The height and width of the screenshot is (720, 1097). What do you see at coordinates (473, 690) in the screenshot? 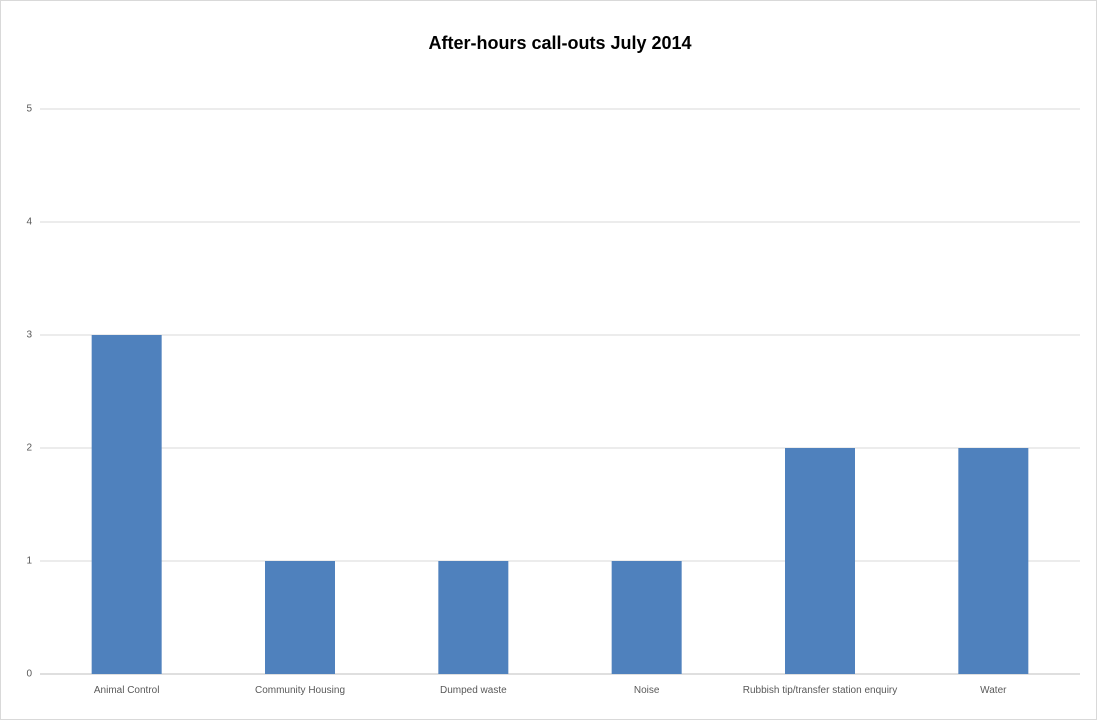
I see `x-tick-label: Dumped waste` at bounding box center [473, 690].